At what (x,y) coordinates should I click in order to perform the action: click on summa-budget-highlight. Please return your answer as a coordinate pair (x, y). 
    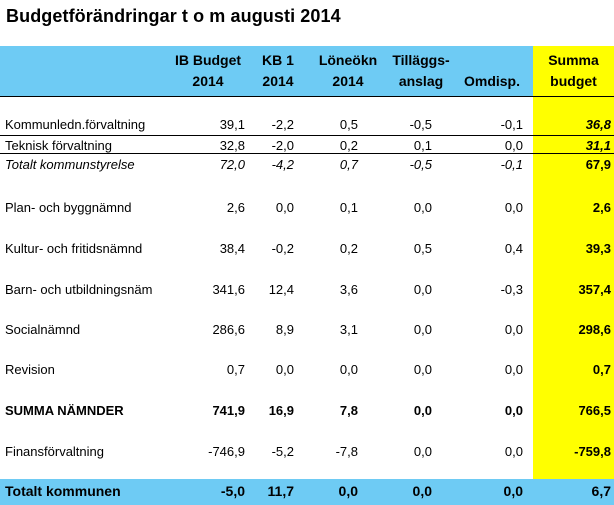
    Looking at the image, I should click on (573, 262).